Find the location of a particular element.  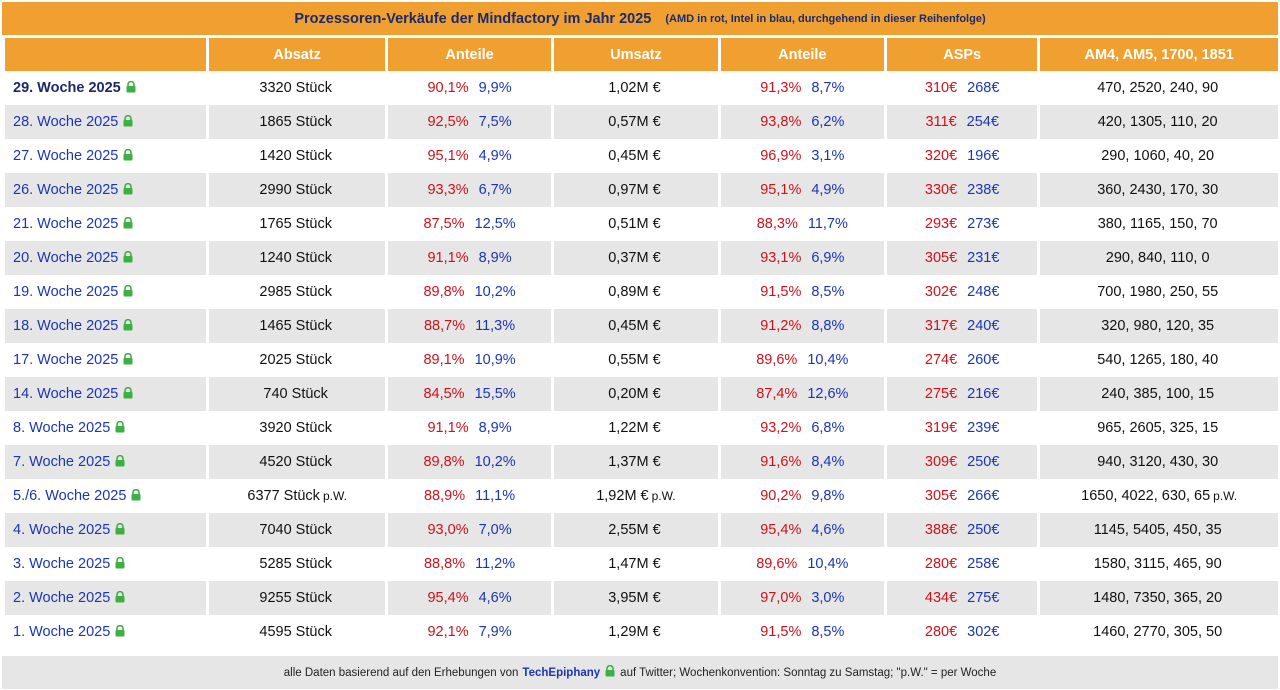

umsatz-value: 0,97M € is located at coordinates (634, 190).